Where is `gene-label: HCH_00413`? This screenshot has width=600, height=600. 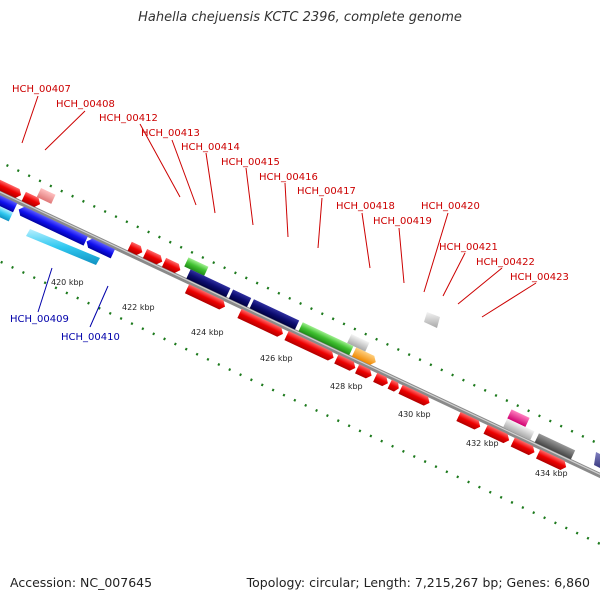 gene-label: HCH_00413 is located at coordinates (170, 133).